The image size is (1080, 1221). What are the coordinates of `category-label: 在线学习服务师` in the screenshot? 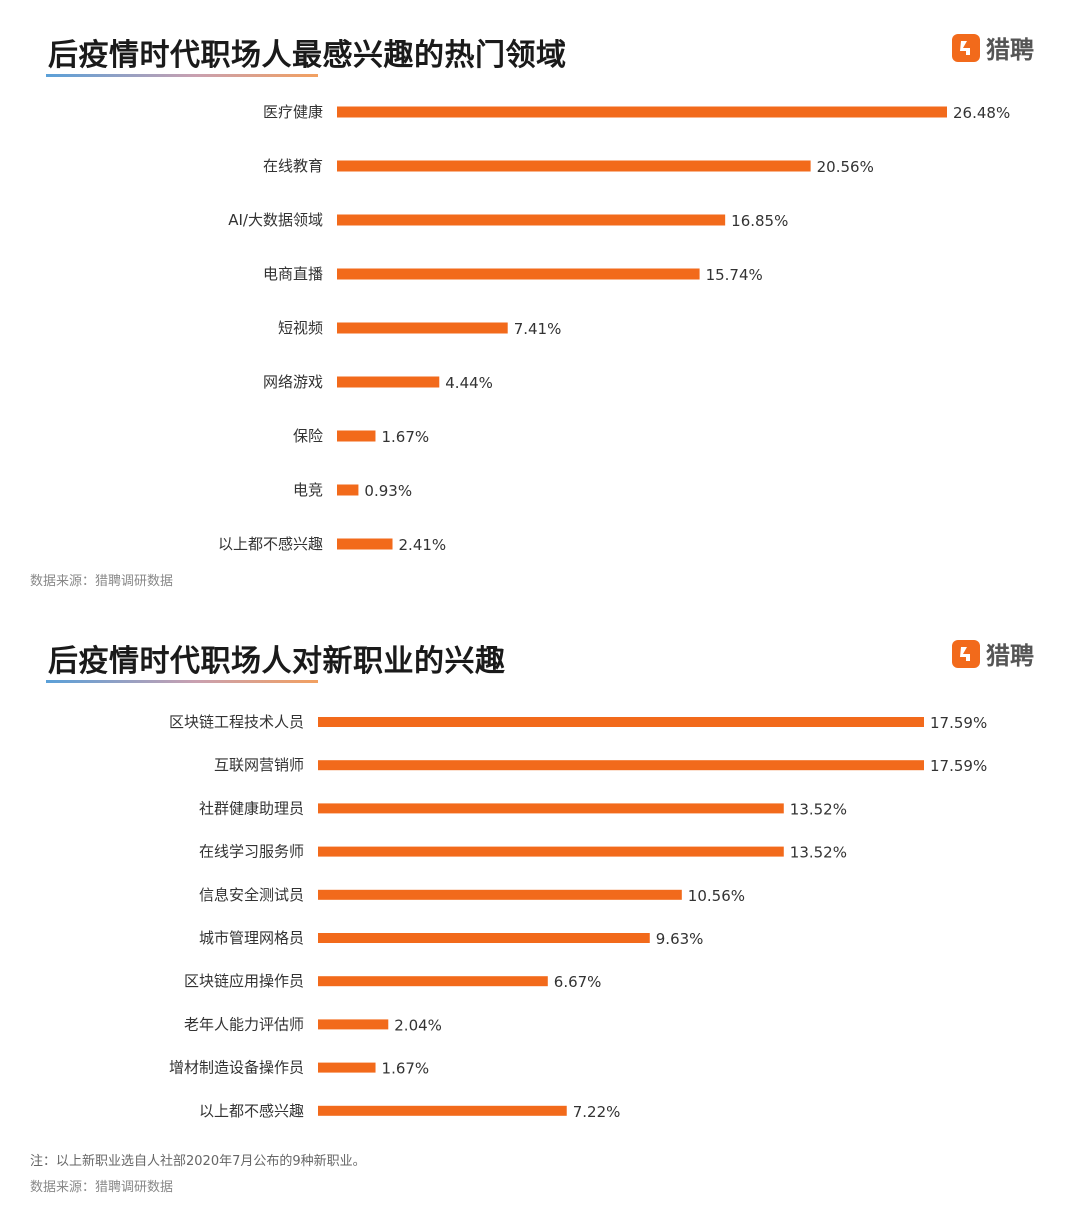 It's located at (251, 852).